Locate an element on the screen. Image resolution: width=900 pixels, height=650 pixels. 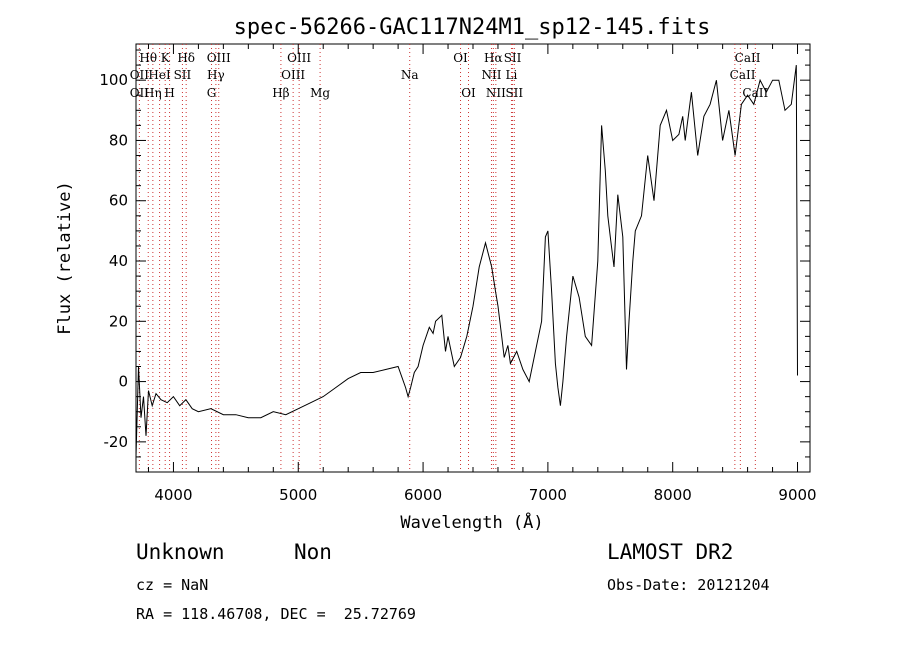
survey-label: LAMOST DR2 is located at coordinates (670, 552).